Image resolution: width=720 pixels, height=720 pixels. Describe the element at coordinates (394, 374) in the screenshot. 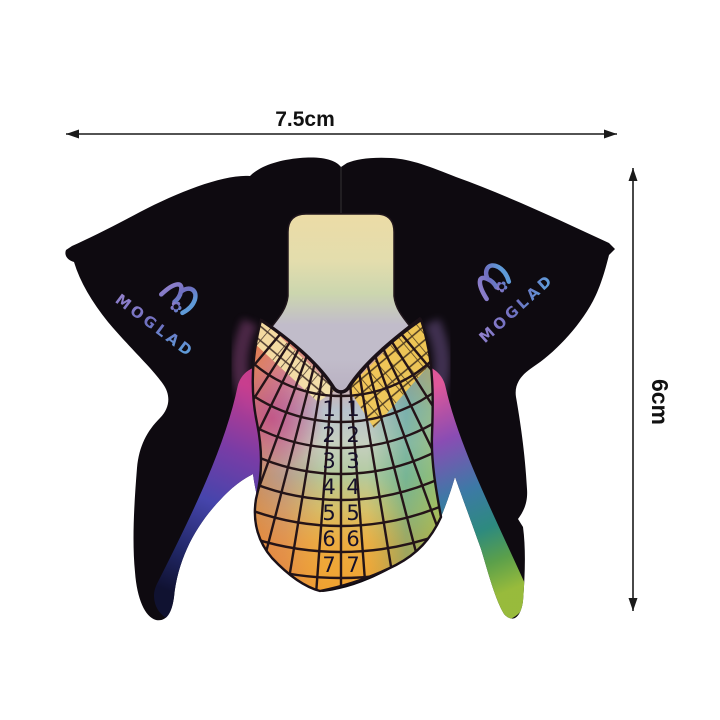

I see `right-hatch-pattern` at that location.